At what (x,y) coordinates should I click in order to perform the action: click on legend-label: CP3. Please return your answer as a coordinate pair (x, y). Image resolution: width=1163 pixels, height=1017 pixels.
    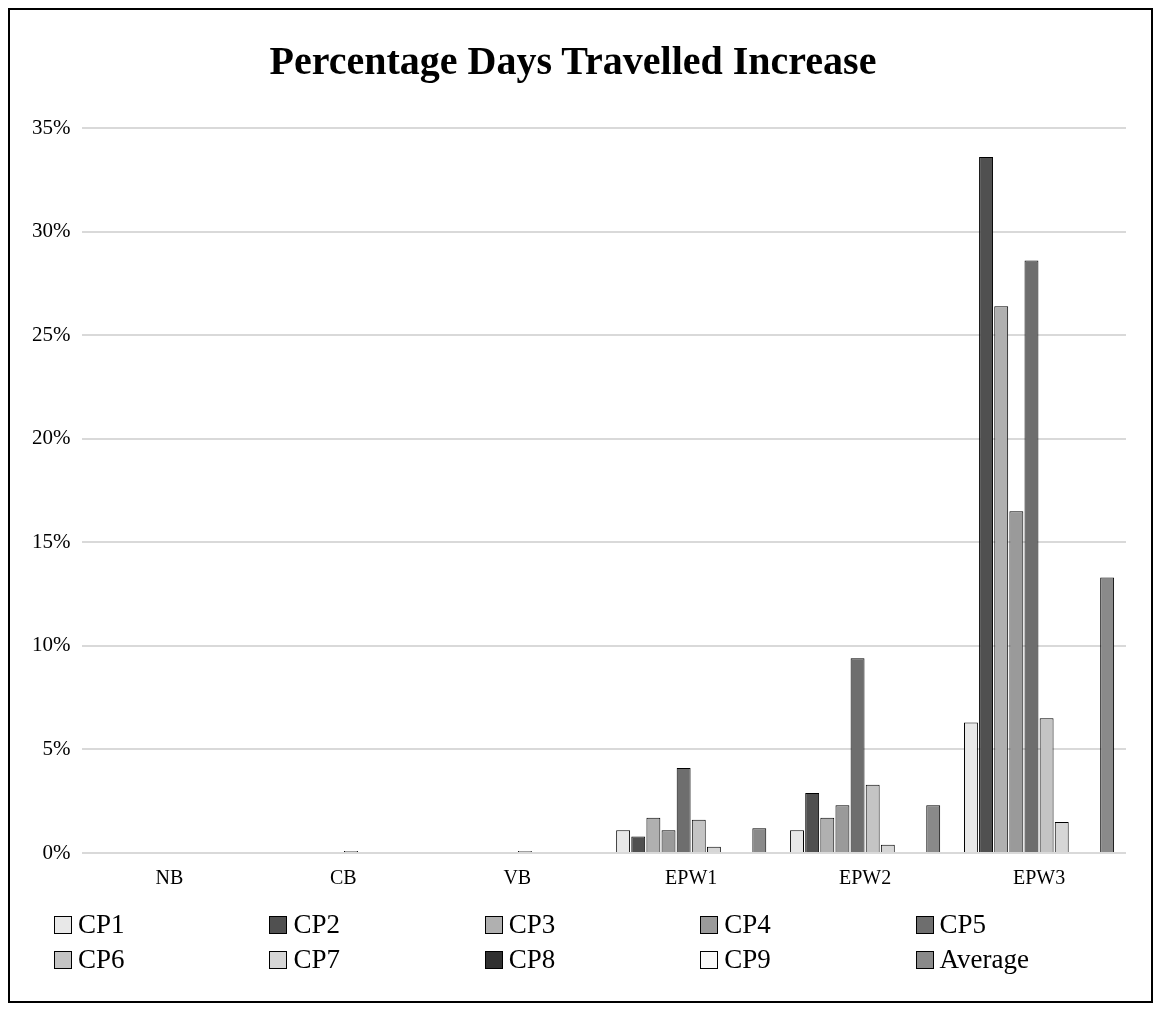
    Looking at the image, I should click on (532, 924).